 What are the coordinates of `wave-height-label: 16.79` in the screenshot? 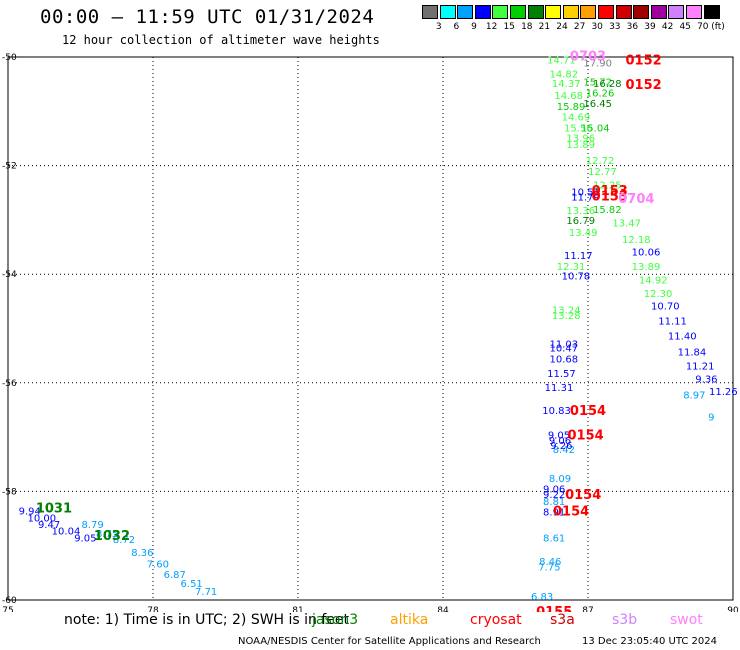 It's located at (580, 221).